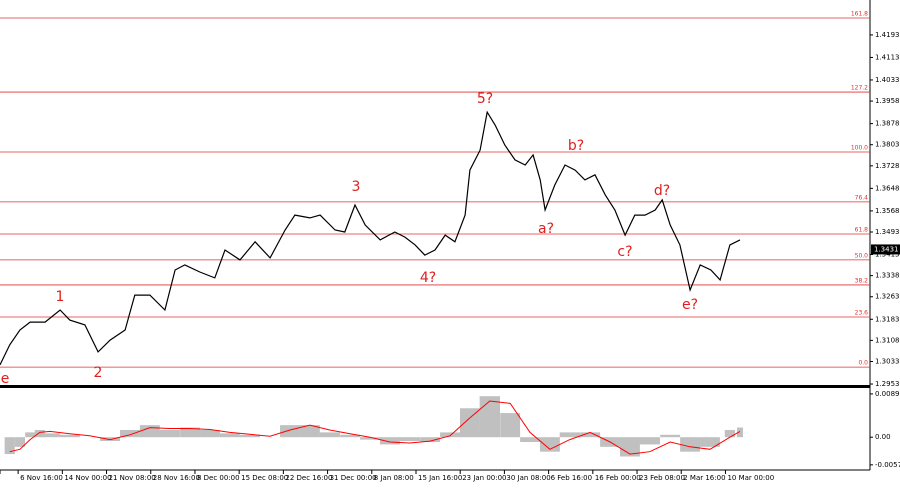 This screenshot has height=489, width=900. I want to click on y-tick-label: 1.4033, so click(887, 80).